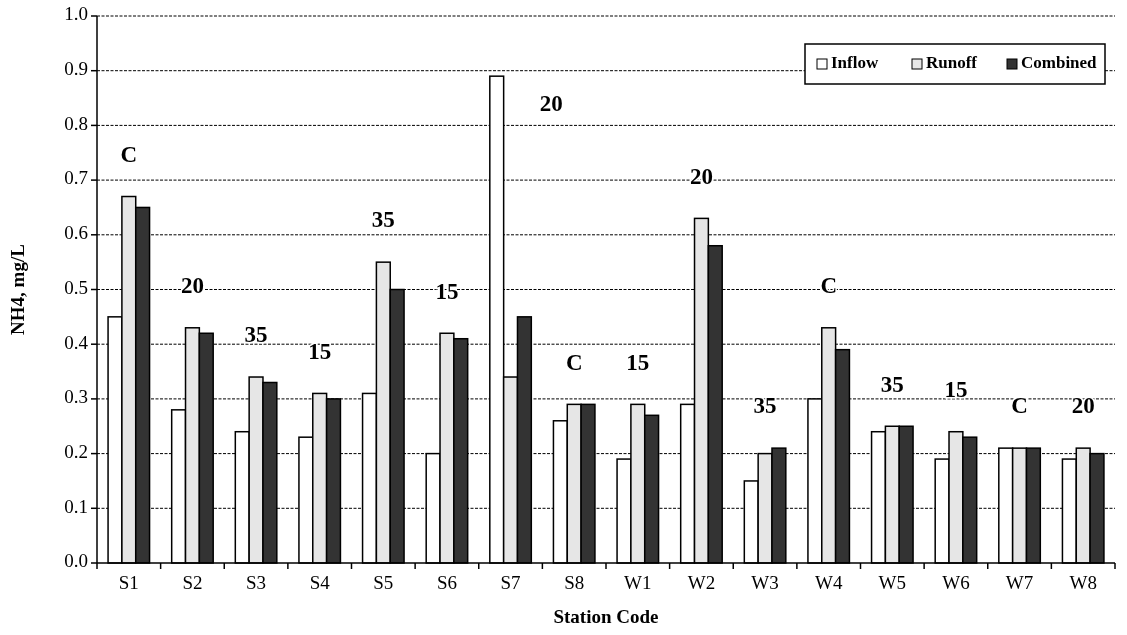  What do you see at coordinates (76, 397) in the screenshot?
I see `y-tick-label: 0.3` at bounding box center [76, 397].